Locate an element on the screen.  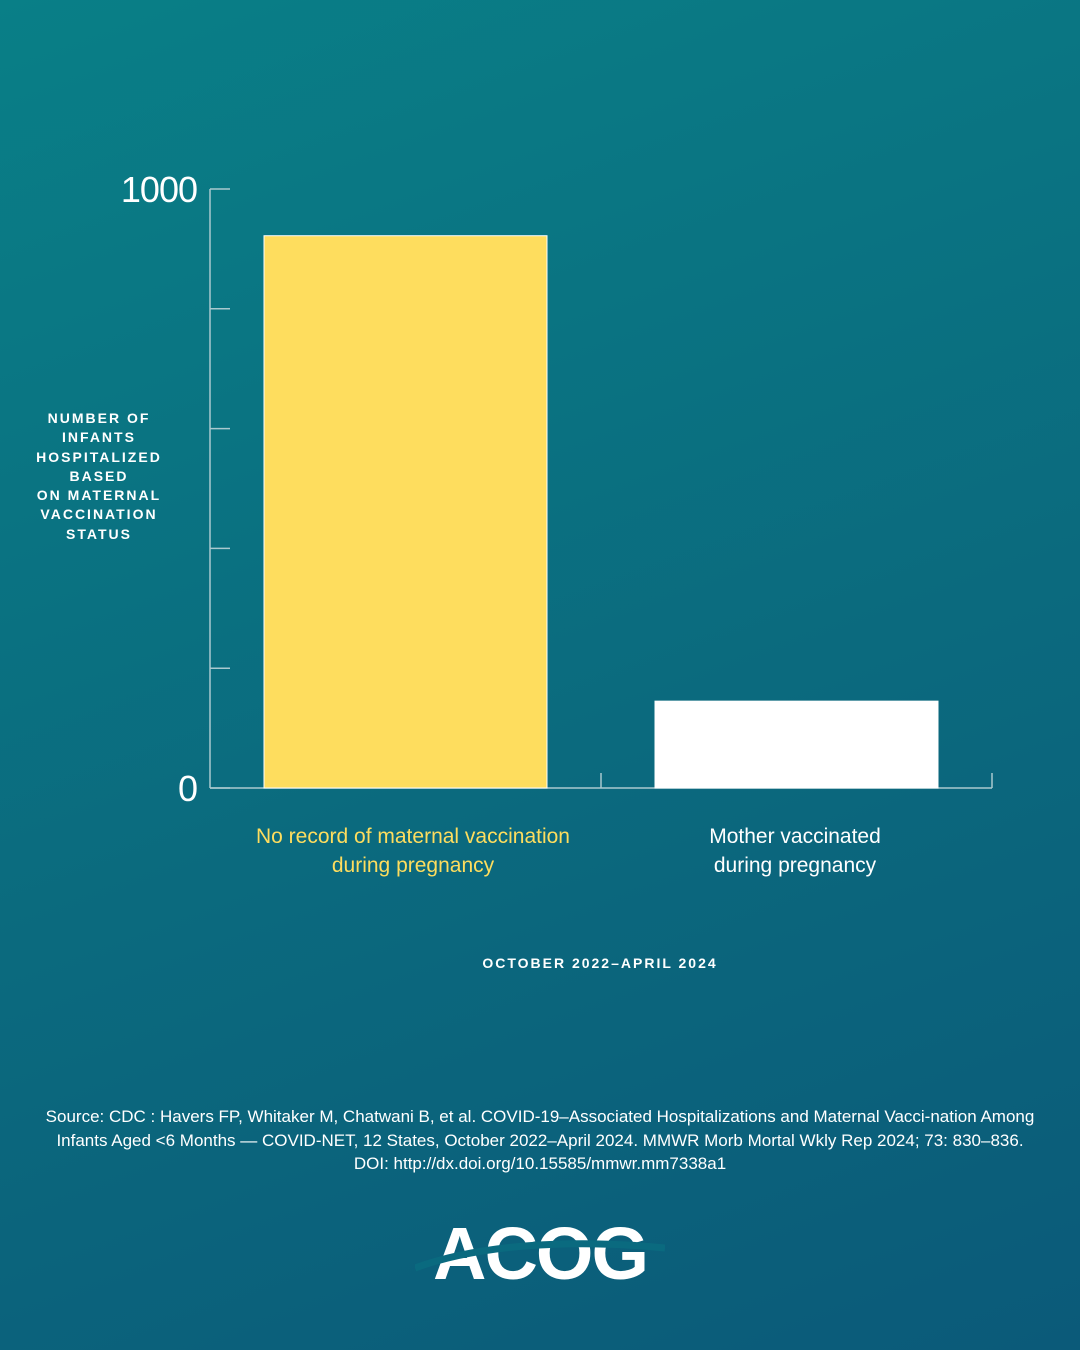
x-axis-period-label: OCTOBER 2022–APRIL 2024 is located at coordinates (600, 963).